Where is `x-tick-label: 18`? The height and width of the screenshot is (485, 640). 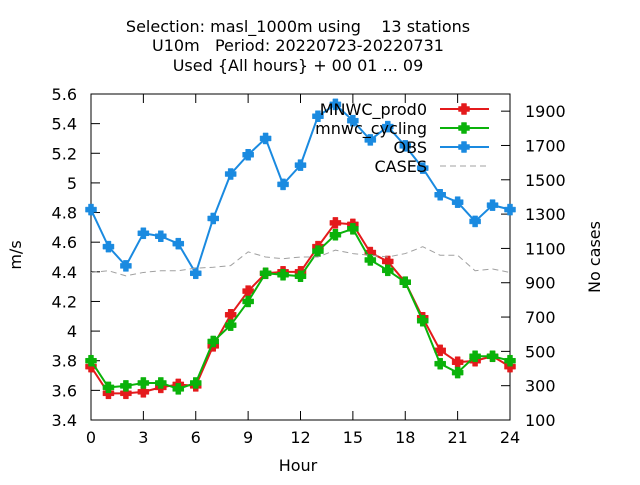
x-tick-label: 18 is located at coordinates (405, 437).